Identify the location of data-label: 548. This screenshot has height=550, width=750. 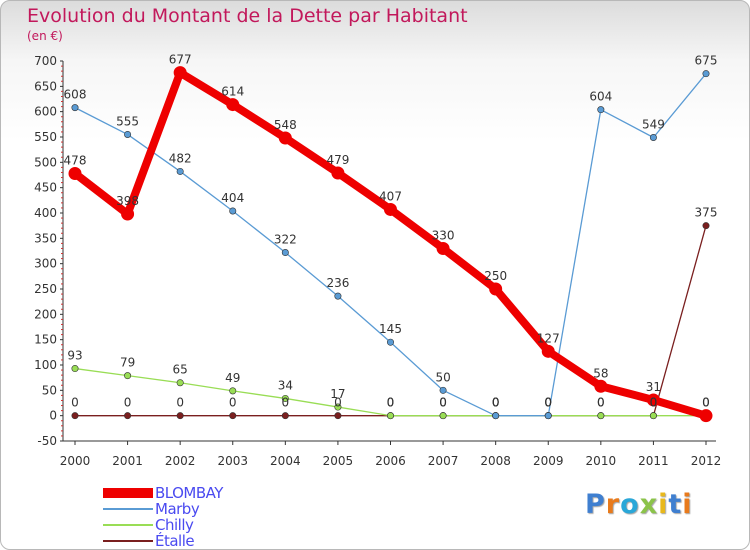
(285, 125).